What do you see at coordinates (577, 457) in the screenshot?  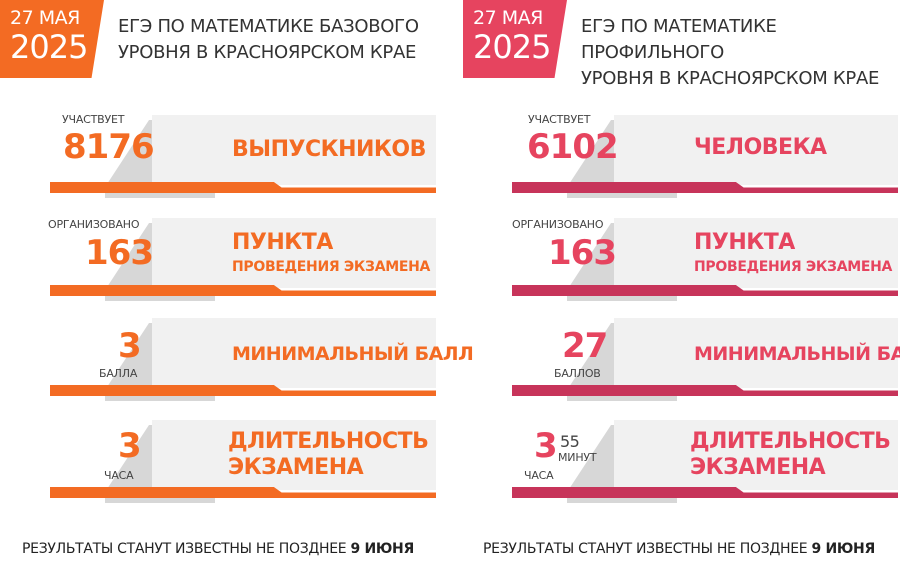 I see `stat-extra-label: МИНУТ` at bounding box center [577, 457].